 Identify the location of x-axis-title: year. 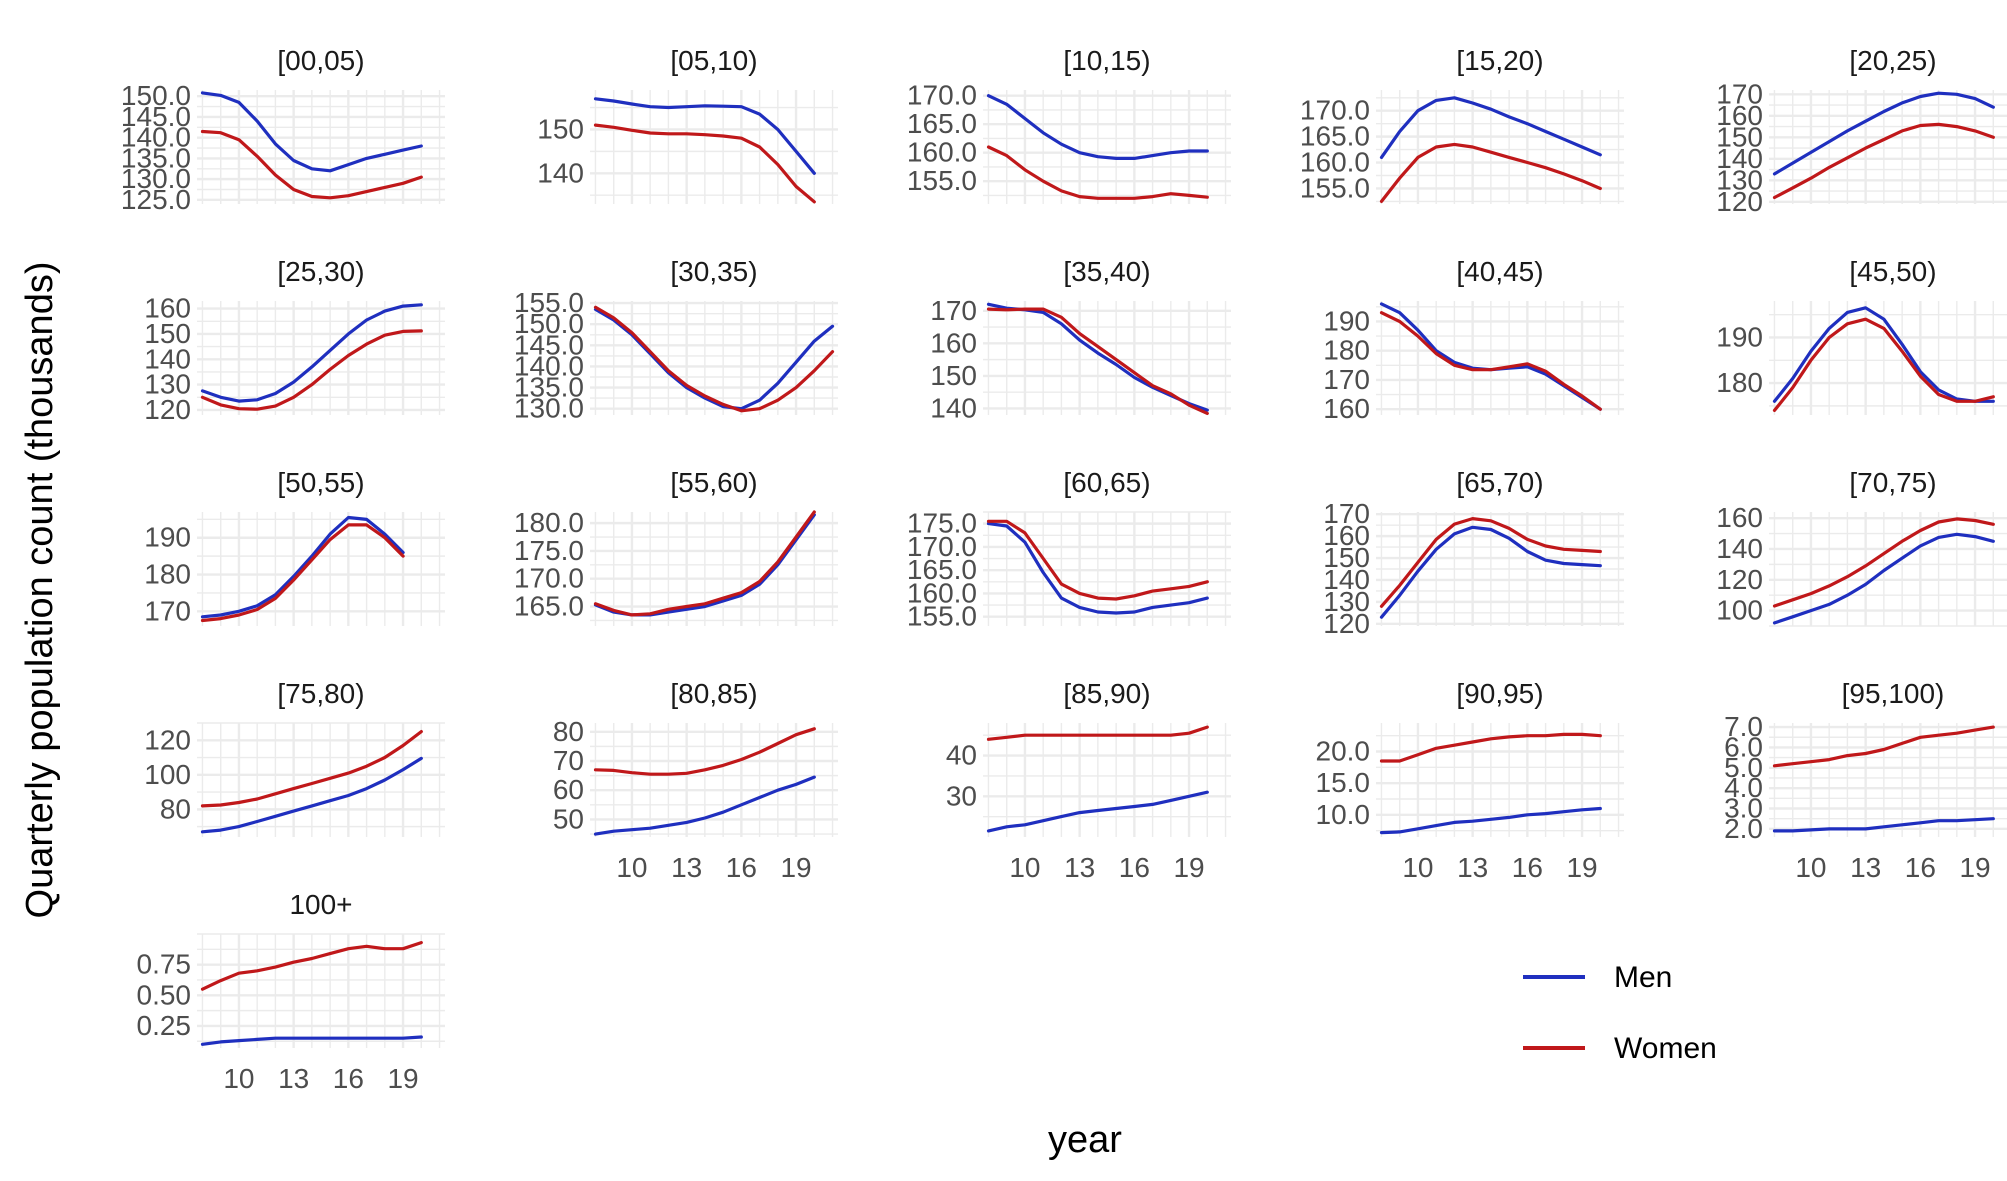
(1085, 1140).